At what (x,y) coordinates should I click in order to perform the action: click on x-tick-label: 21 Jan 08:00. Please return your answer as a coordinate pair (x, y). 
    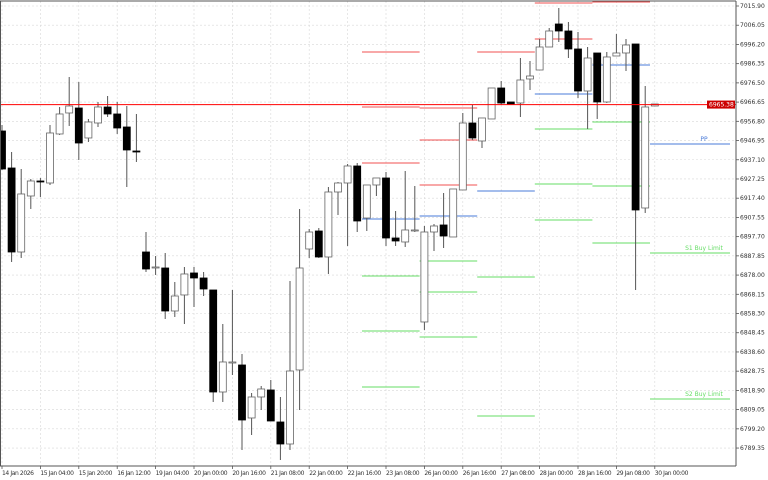
    Looking at the image, I should click on (288, 473).